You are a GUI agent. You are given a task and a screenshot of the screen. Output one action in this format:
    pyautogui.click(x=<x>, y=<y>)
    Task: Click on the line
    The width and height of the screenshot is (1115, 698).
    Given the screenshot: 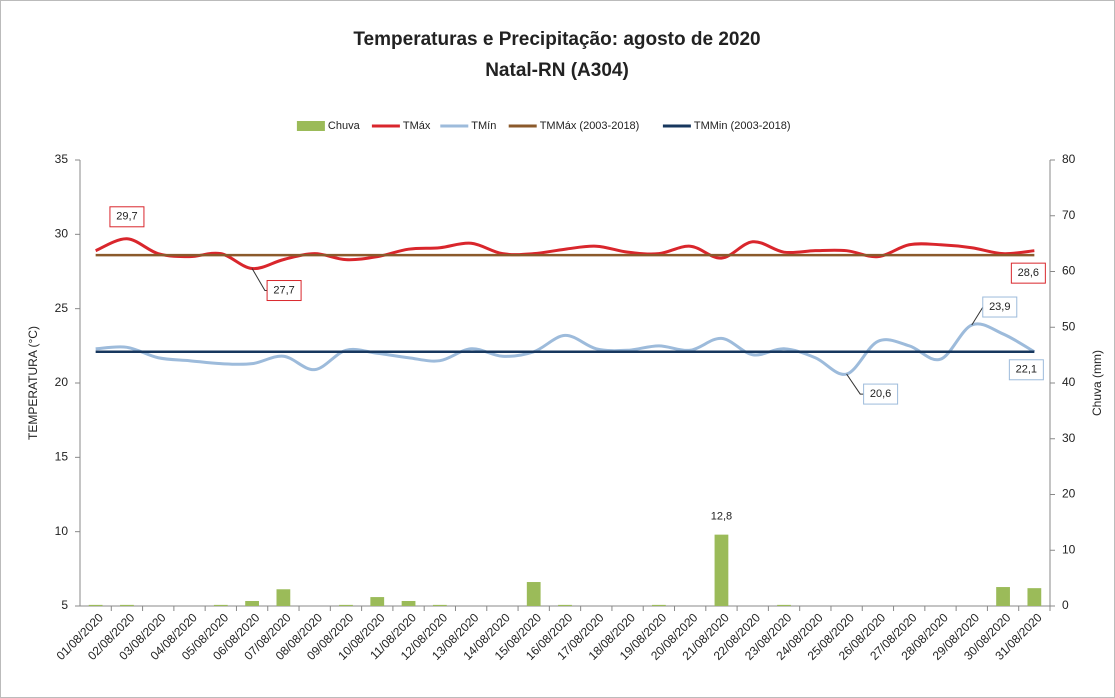 What is the action you would take?
    pyautogui.click(x=565, y=349)
    